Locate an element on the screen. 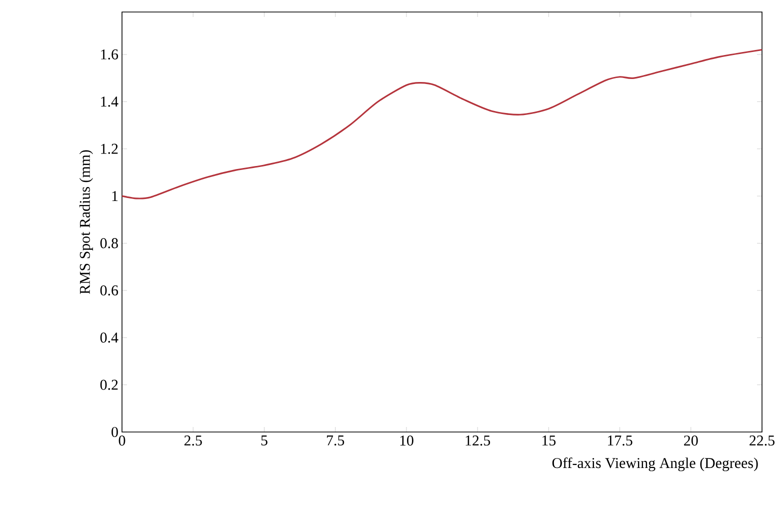  x-tick-label: 0 is located at coordinates (122, 441).